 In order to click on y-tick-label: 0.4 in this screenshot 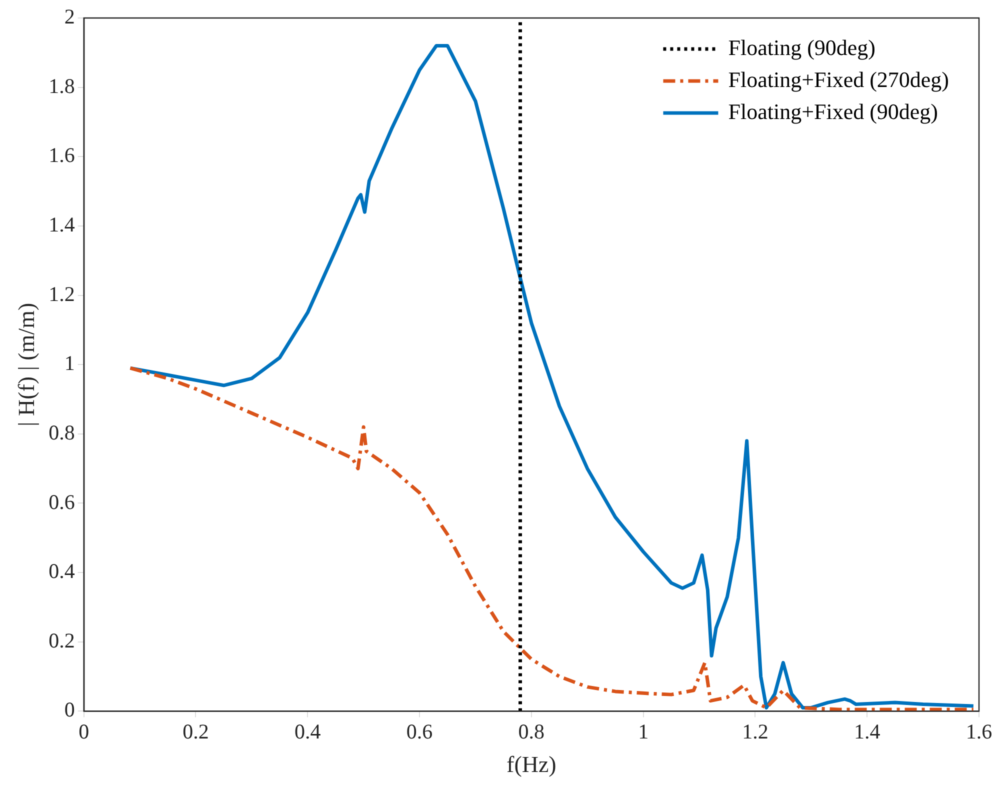, I will do `click(62, 571)`.